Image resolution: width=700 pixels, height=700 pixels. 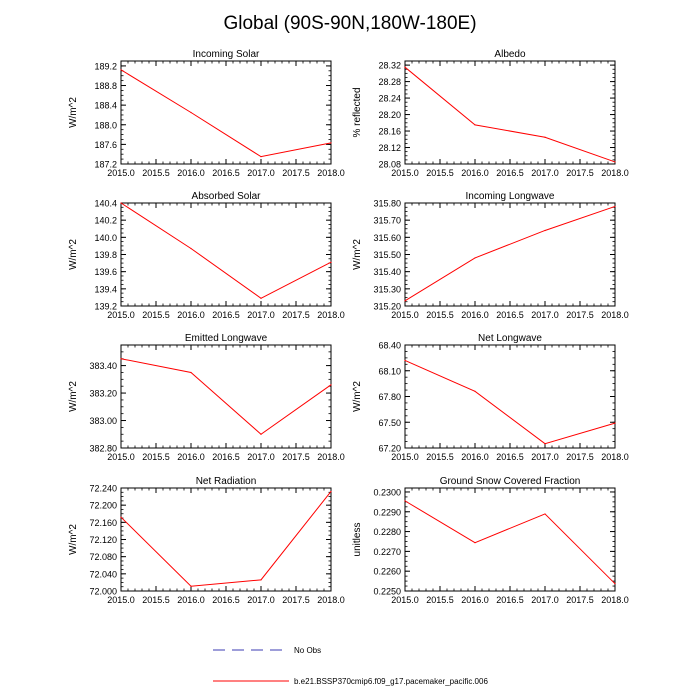 I want to click on y-tick-label: 0.2260, so click(x=387, y=572).